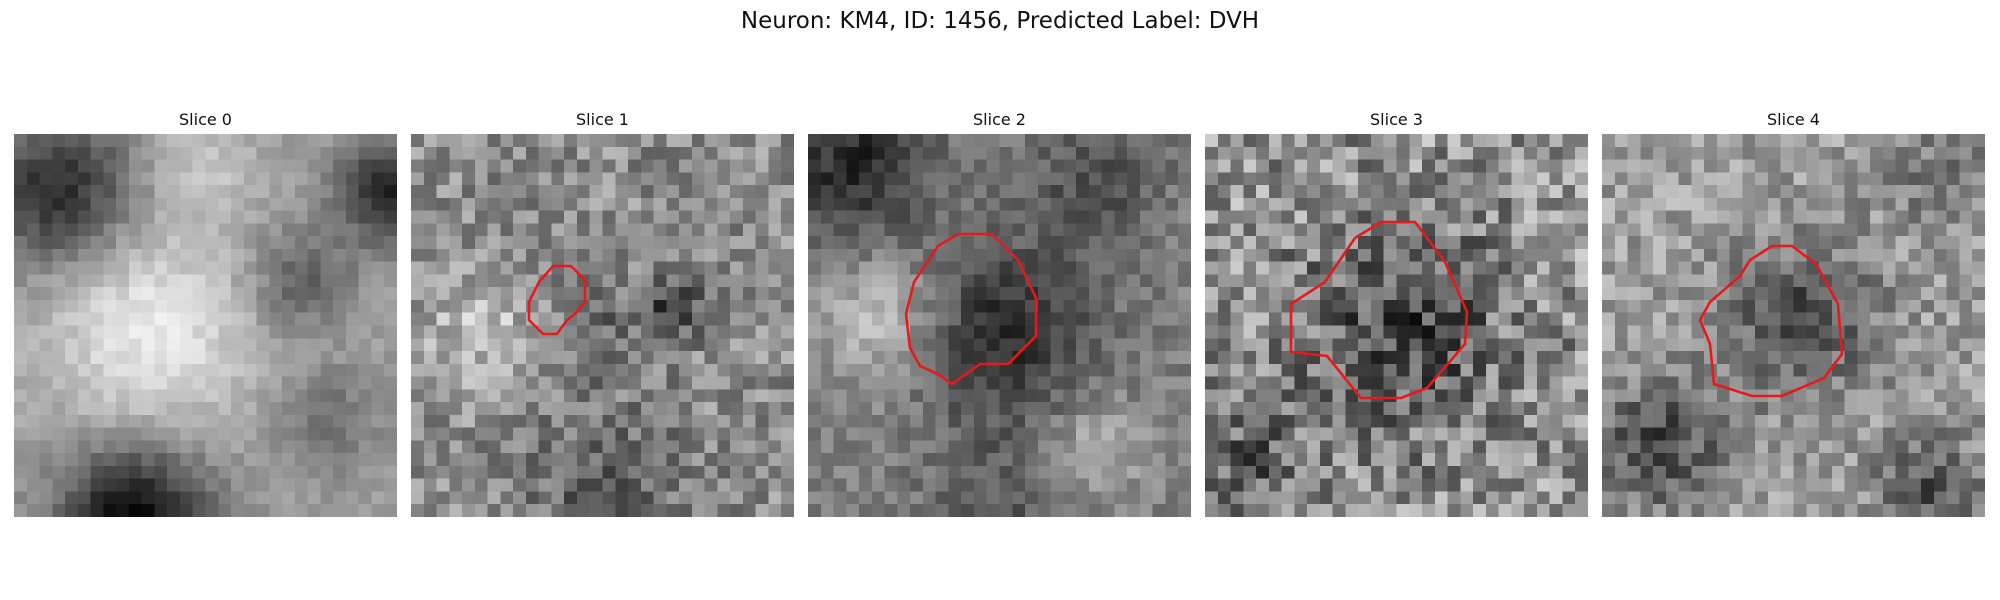 The image size is (2000, 600). Describe the element at coordinates (1396, 119) in the screenshot. I see `slice-title: Slice 3` at that location.